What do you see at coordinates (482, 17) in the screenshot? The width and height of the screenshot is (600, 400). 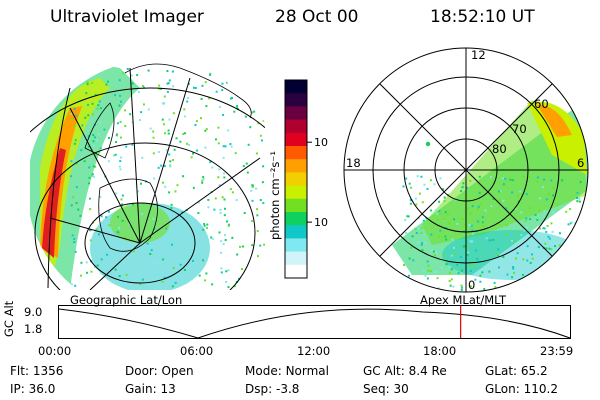 I see `time-label: 18:52:10 UT` at bounding box center [482, 17].